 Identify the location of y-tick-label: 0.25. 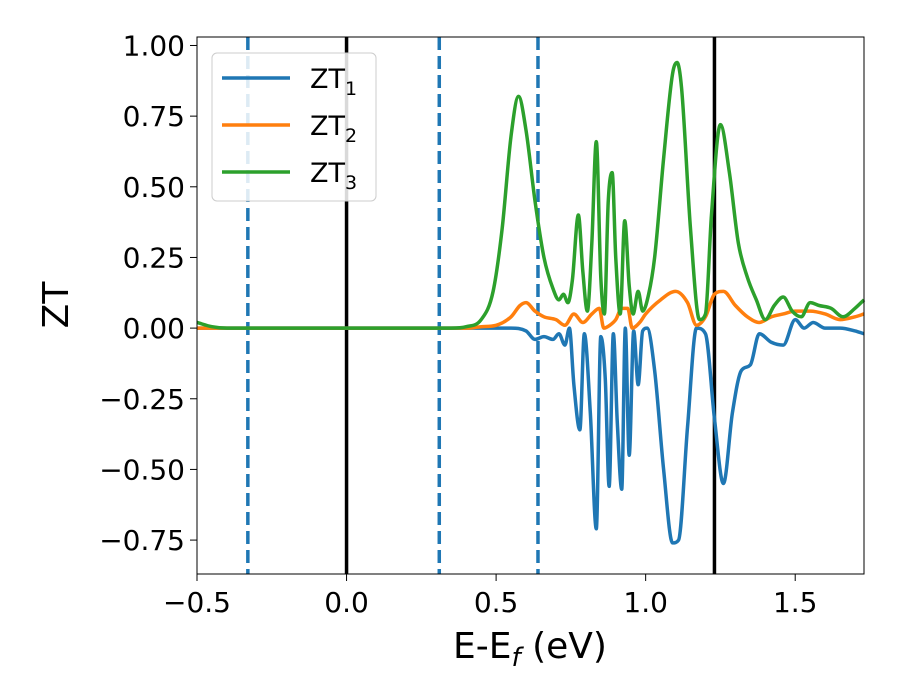
(154, 257).